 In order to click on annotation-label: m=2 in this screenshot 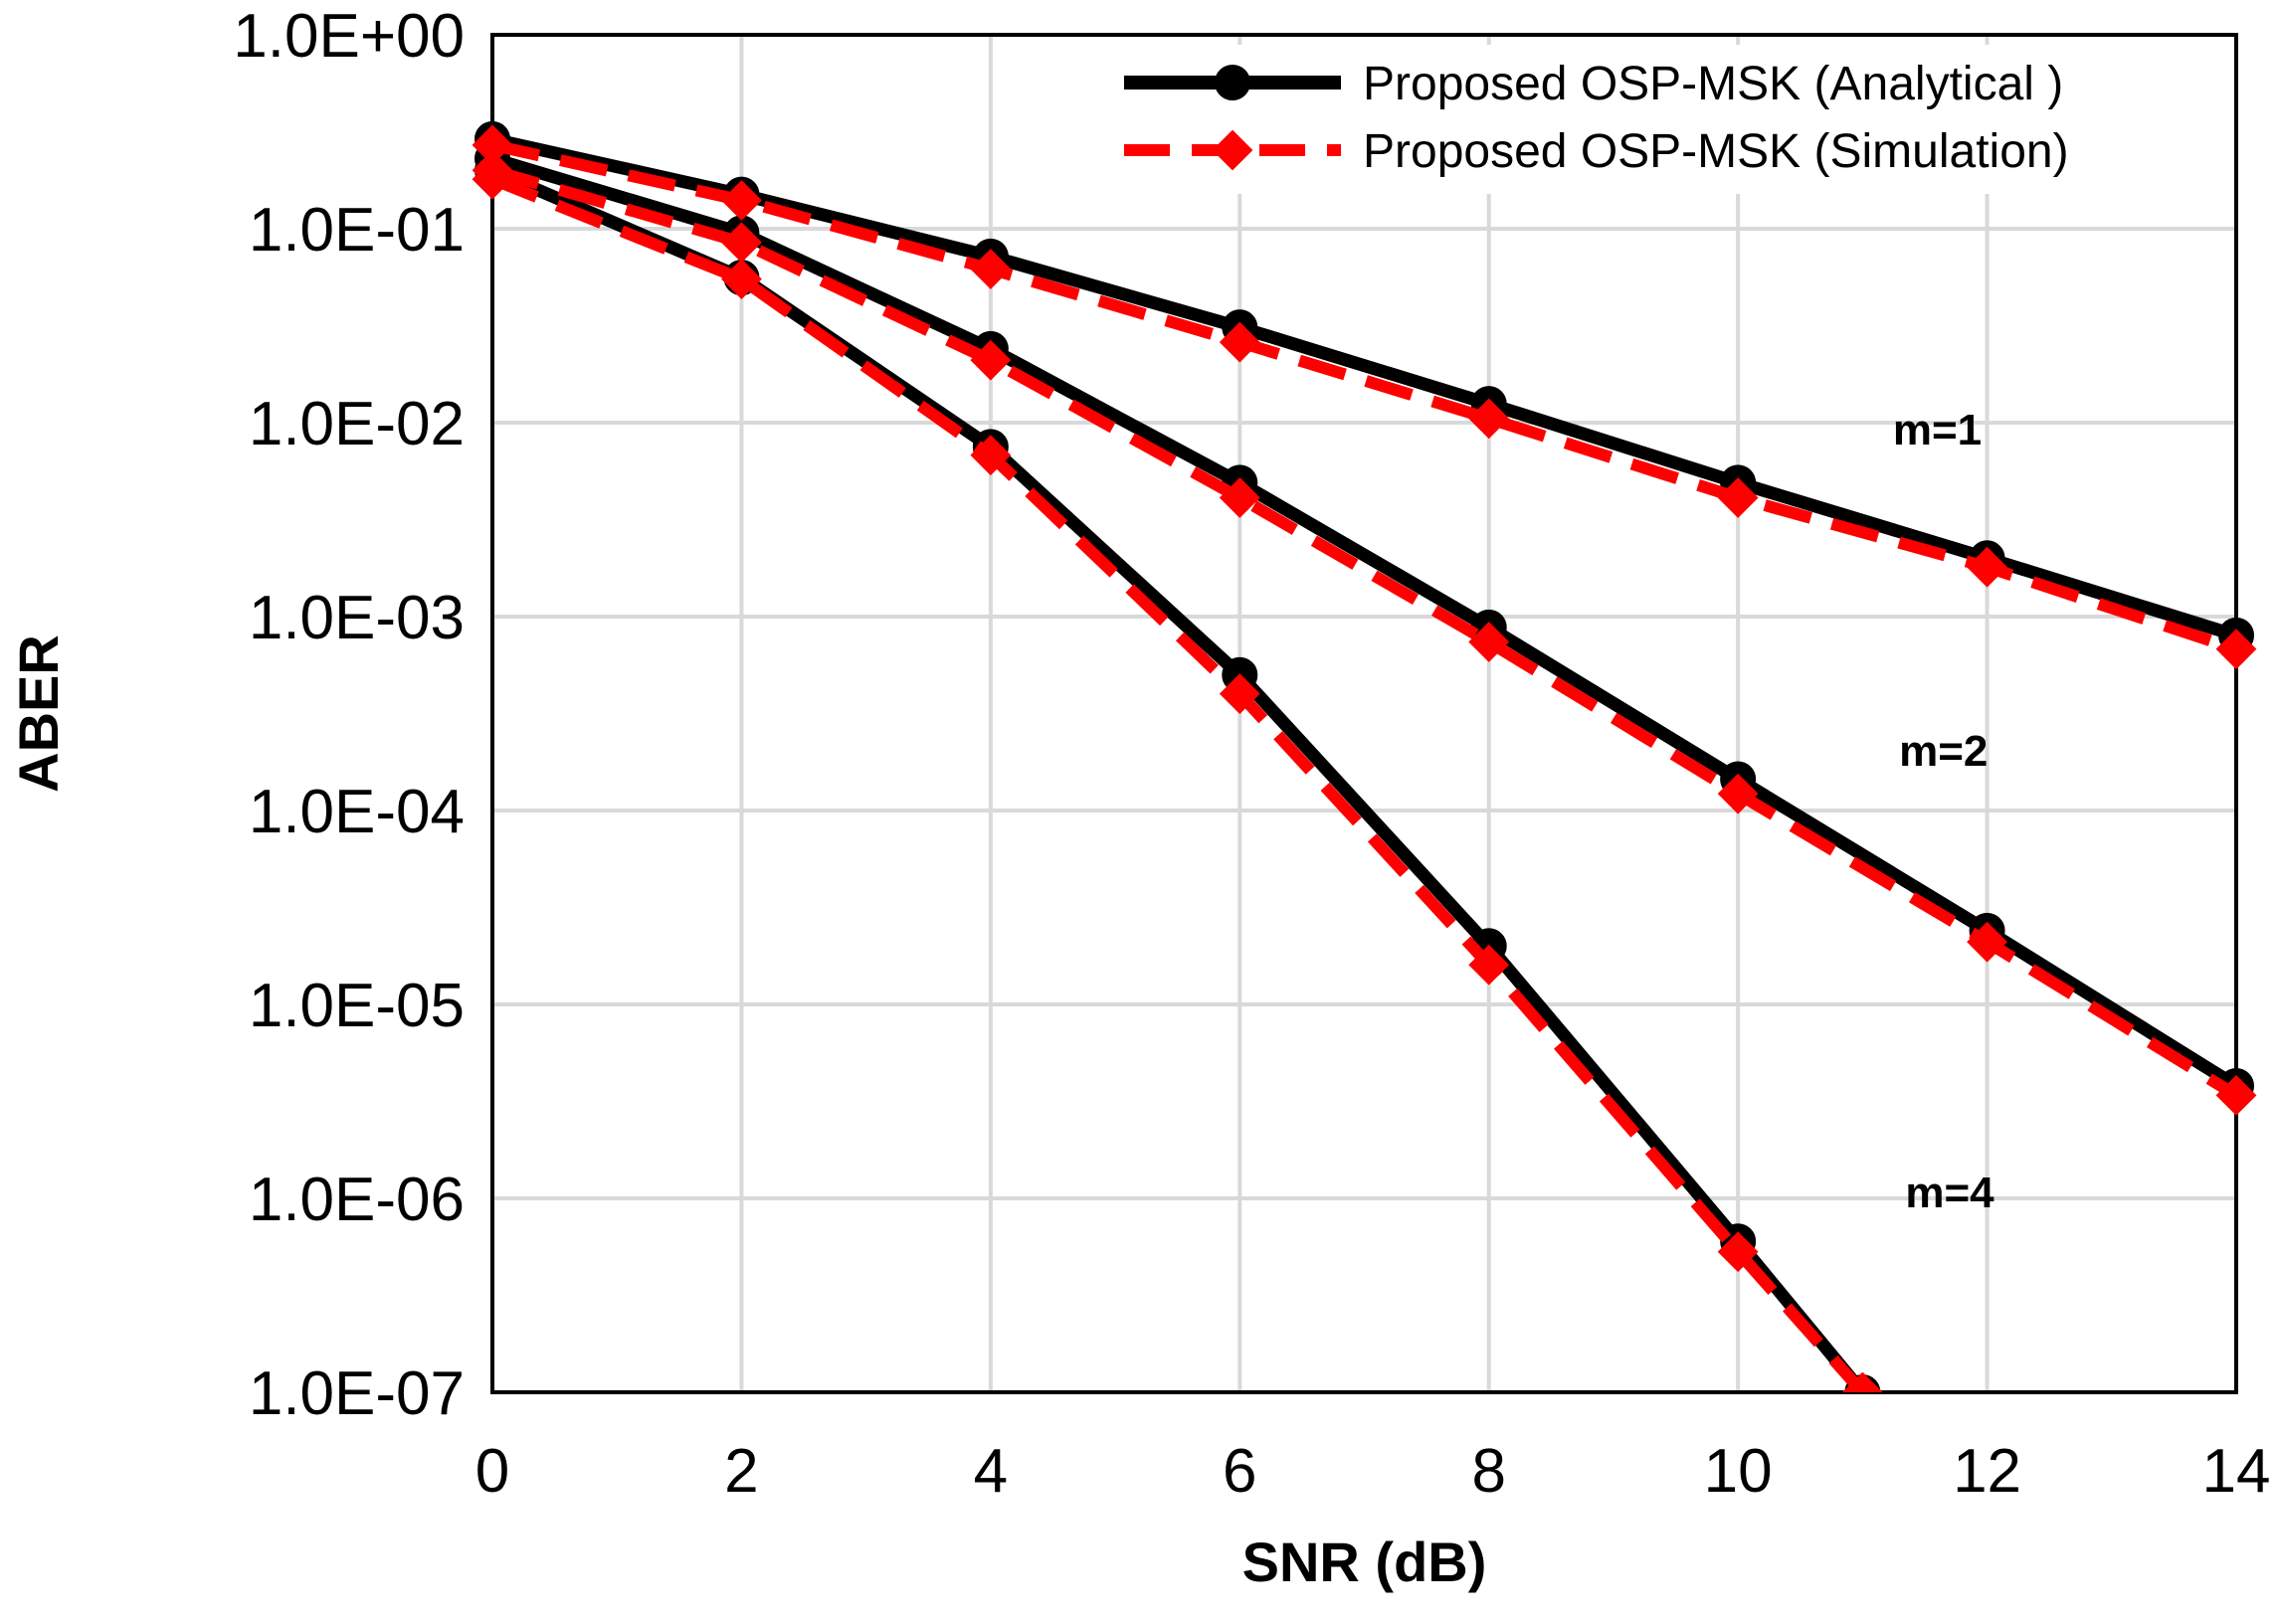, I will do `click(1944, 751)`.